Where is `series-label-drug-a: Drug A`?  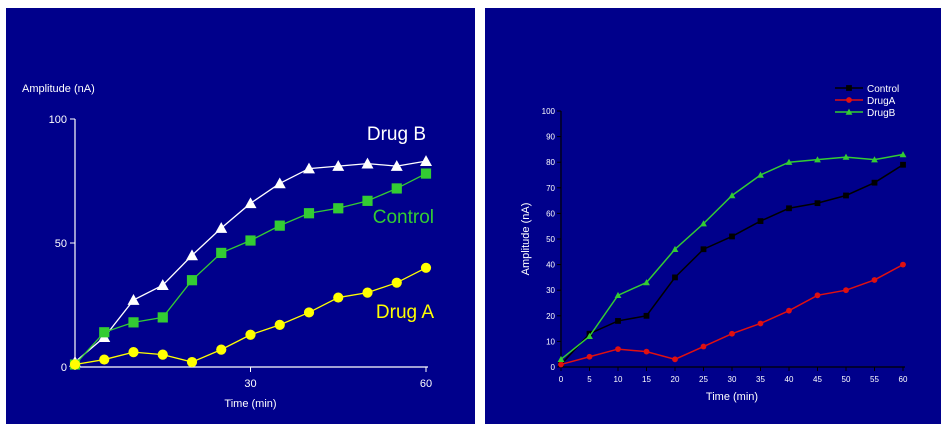
series-label-drug-a: Drug A is located at coordinates (405, 312).